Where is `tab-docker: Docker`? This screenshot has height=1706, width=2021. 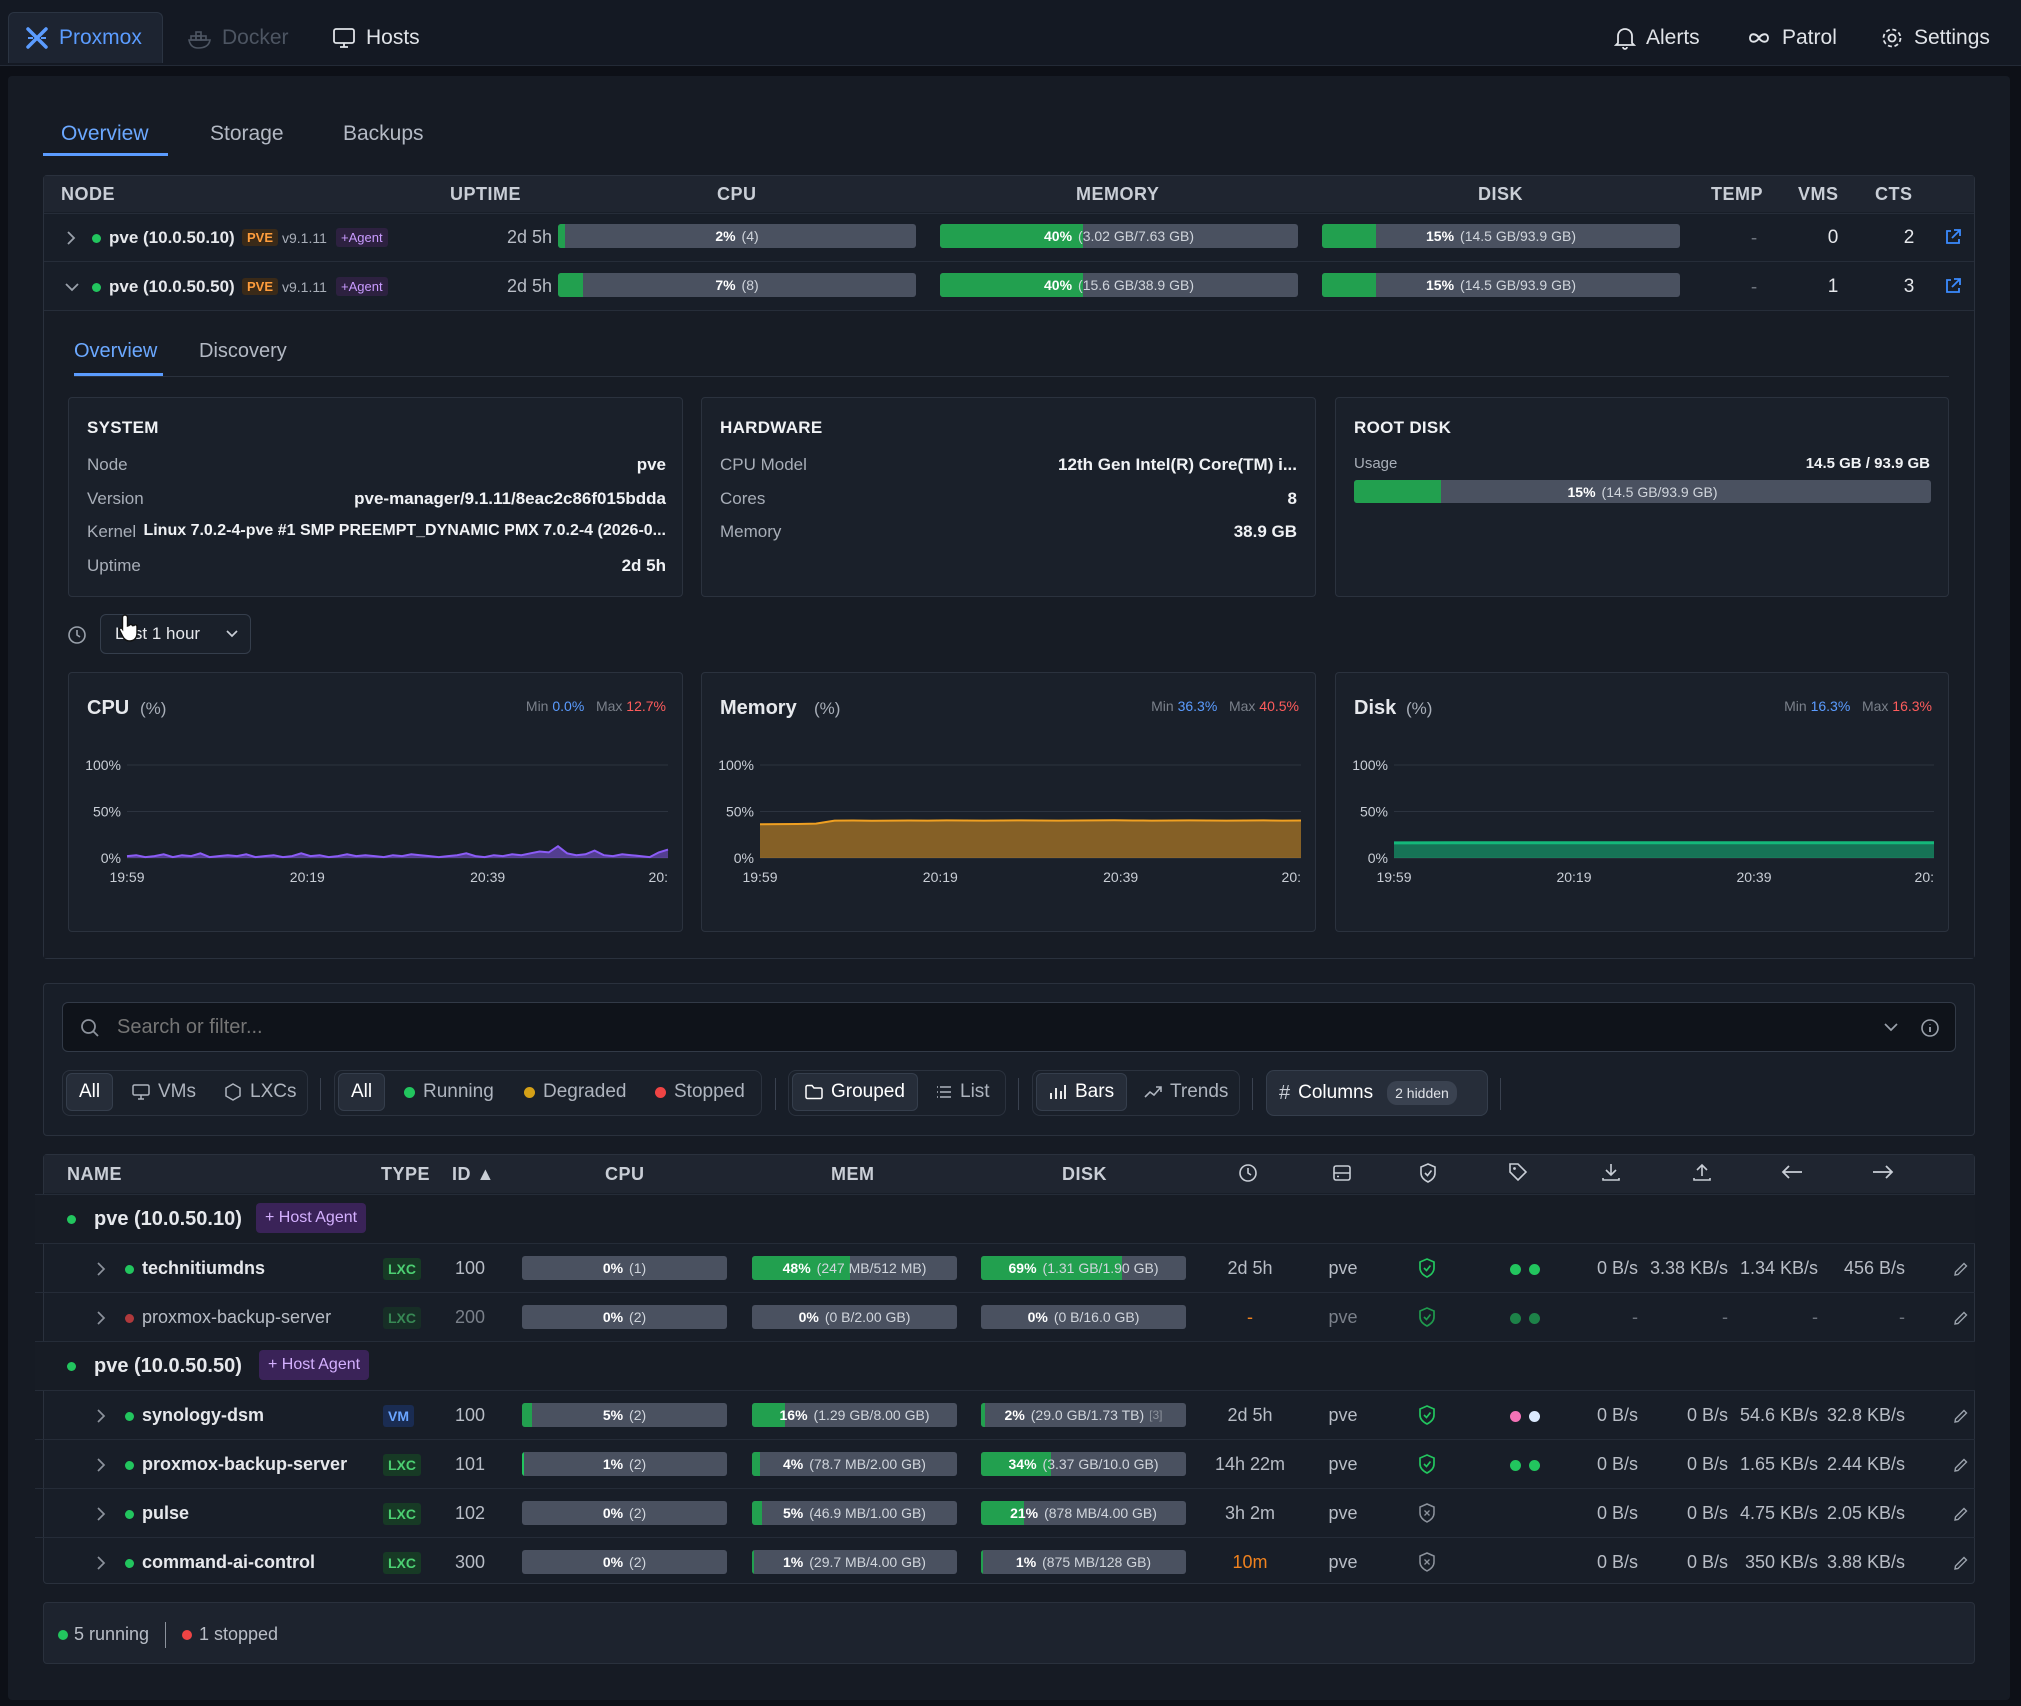
tab-docker: Docker is located at coordinates (238, 37).